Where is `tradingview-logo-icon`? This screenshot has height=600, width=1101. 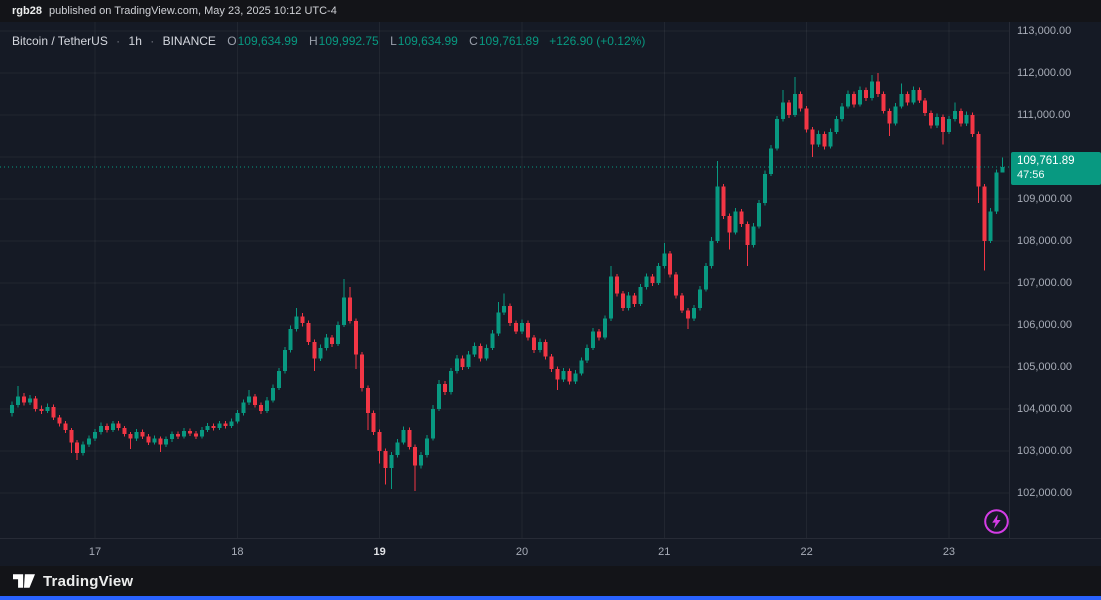
tradingview-logo-icon is located at coordinates (24, 581).